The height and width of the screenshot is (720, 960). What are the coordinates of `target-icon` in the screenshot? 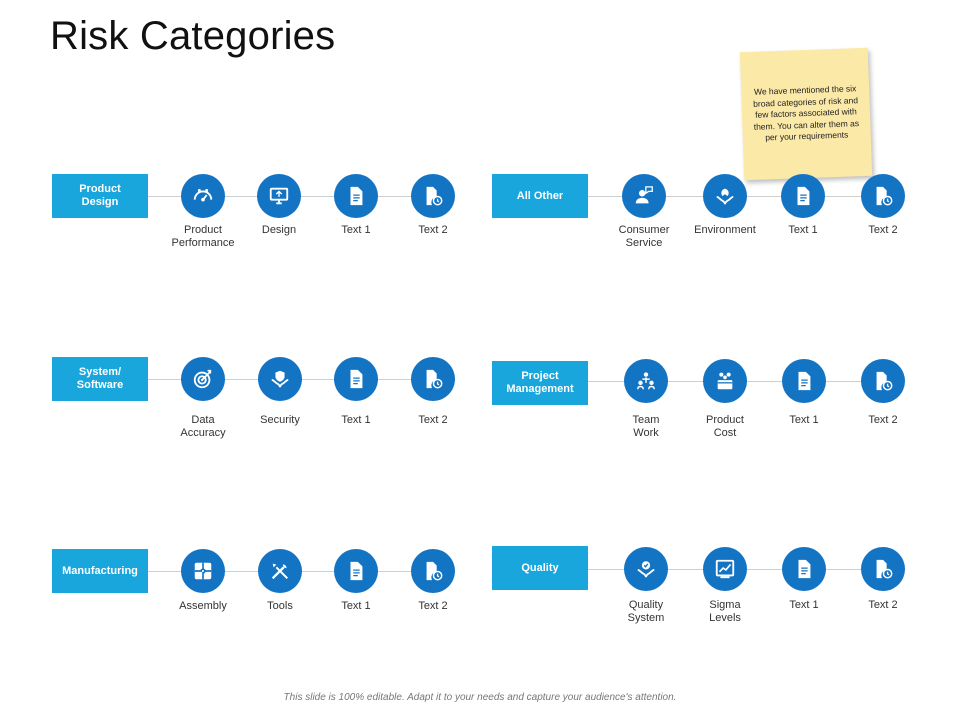 It's located at (203, 379).